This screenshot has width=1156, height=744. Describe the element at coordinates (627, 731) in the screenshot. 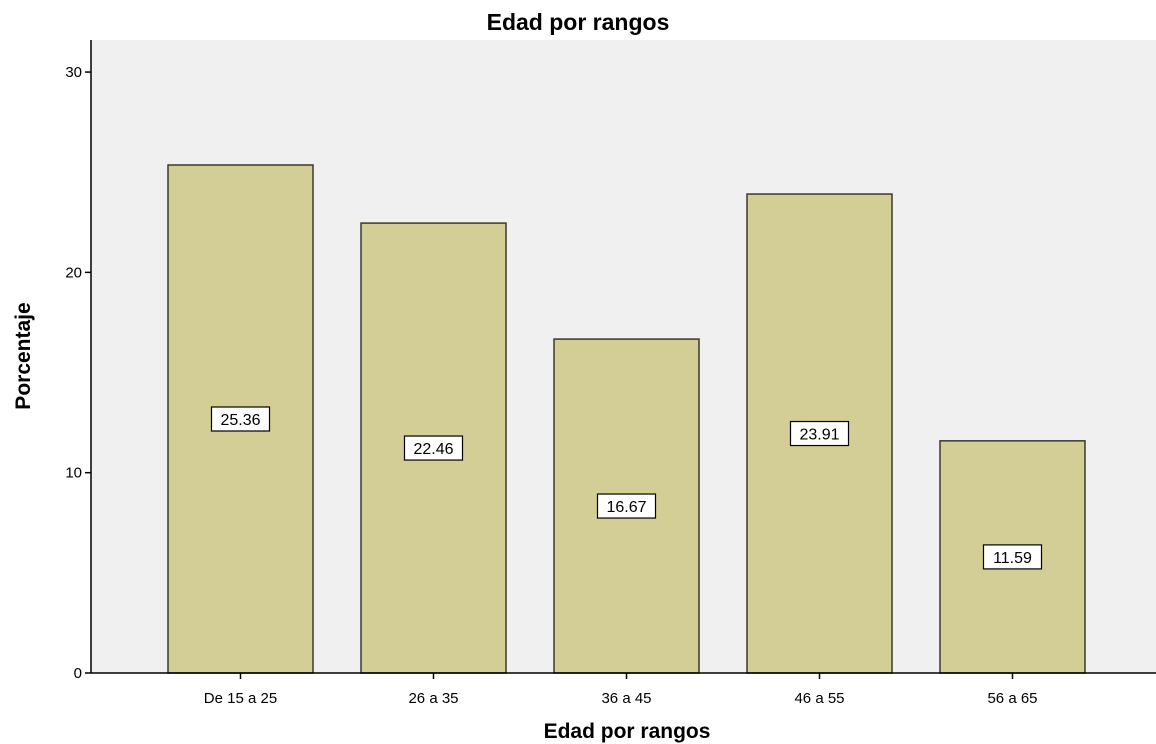

I see `x-axis-label: Edad por rangos` at that location.